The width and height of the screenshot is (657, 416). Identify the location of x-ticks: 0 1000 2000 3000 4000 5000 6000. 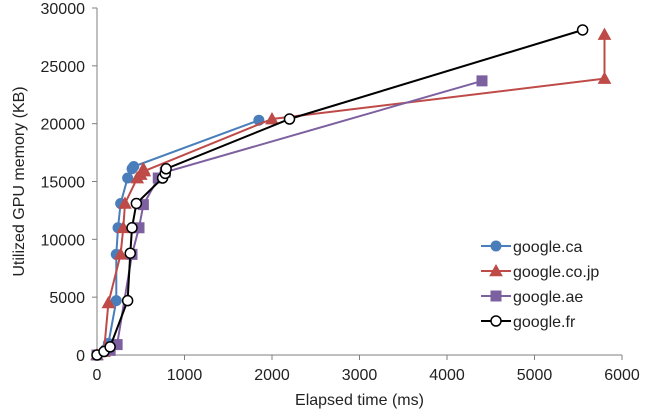
(366, 369).